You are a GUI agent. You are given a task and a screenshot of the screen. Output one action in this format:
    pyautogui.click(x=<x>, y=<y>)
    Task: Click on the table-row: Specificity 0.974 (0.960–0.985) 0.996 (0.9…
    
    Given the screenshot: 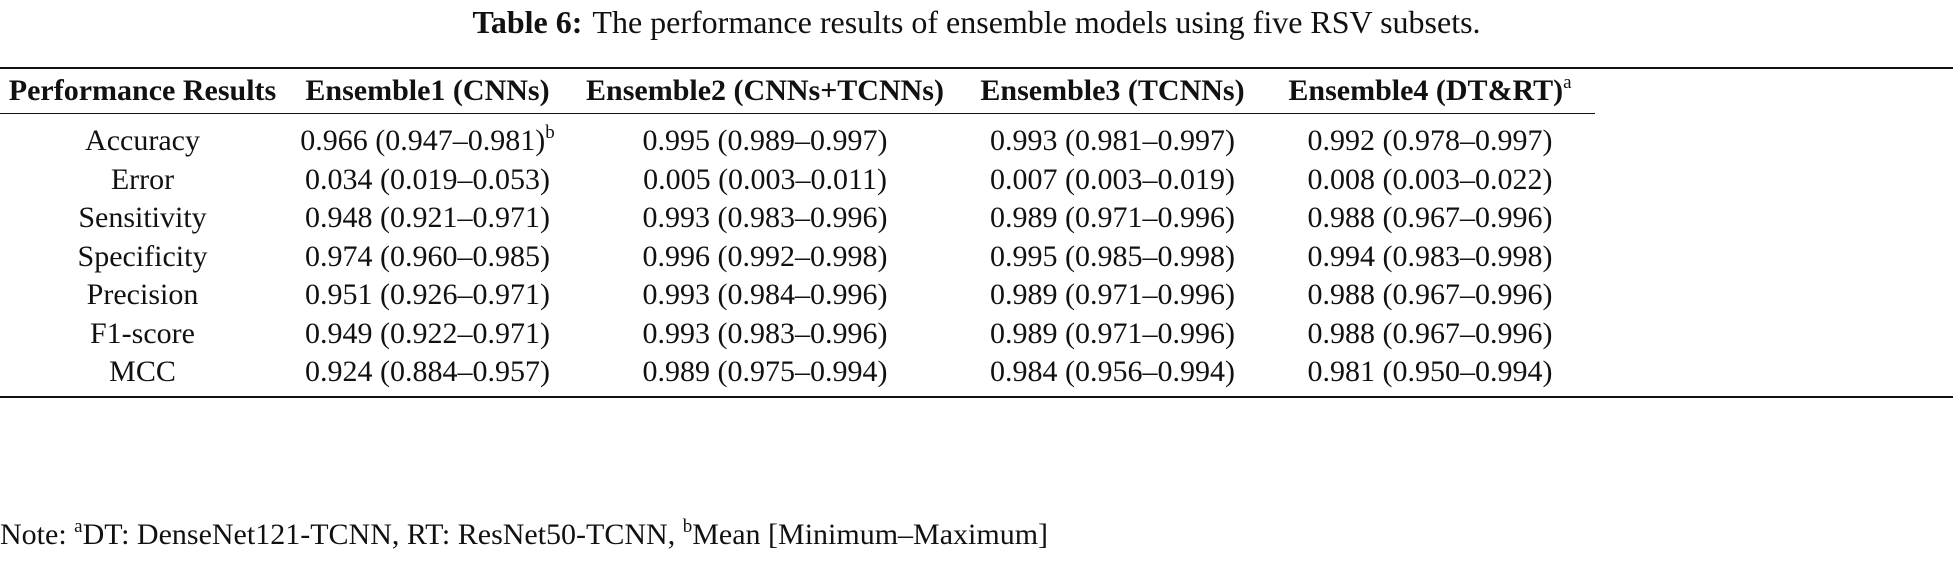 What is the action you would take?
    pyautogui.click(x=797, y=257)
    